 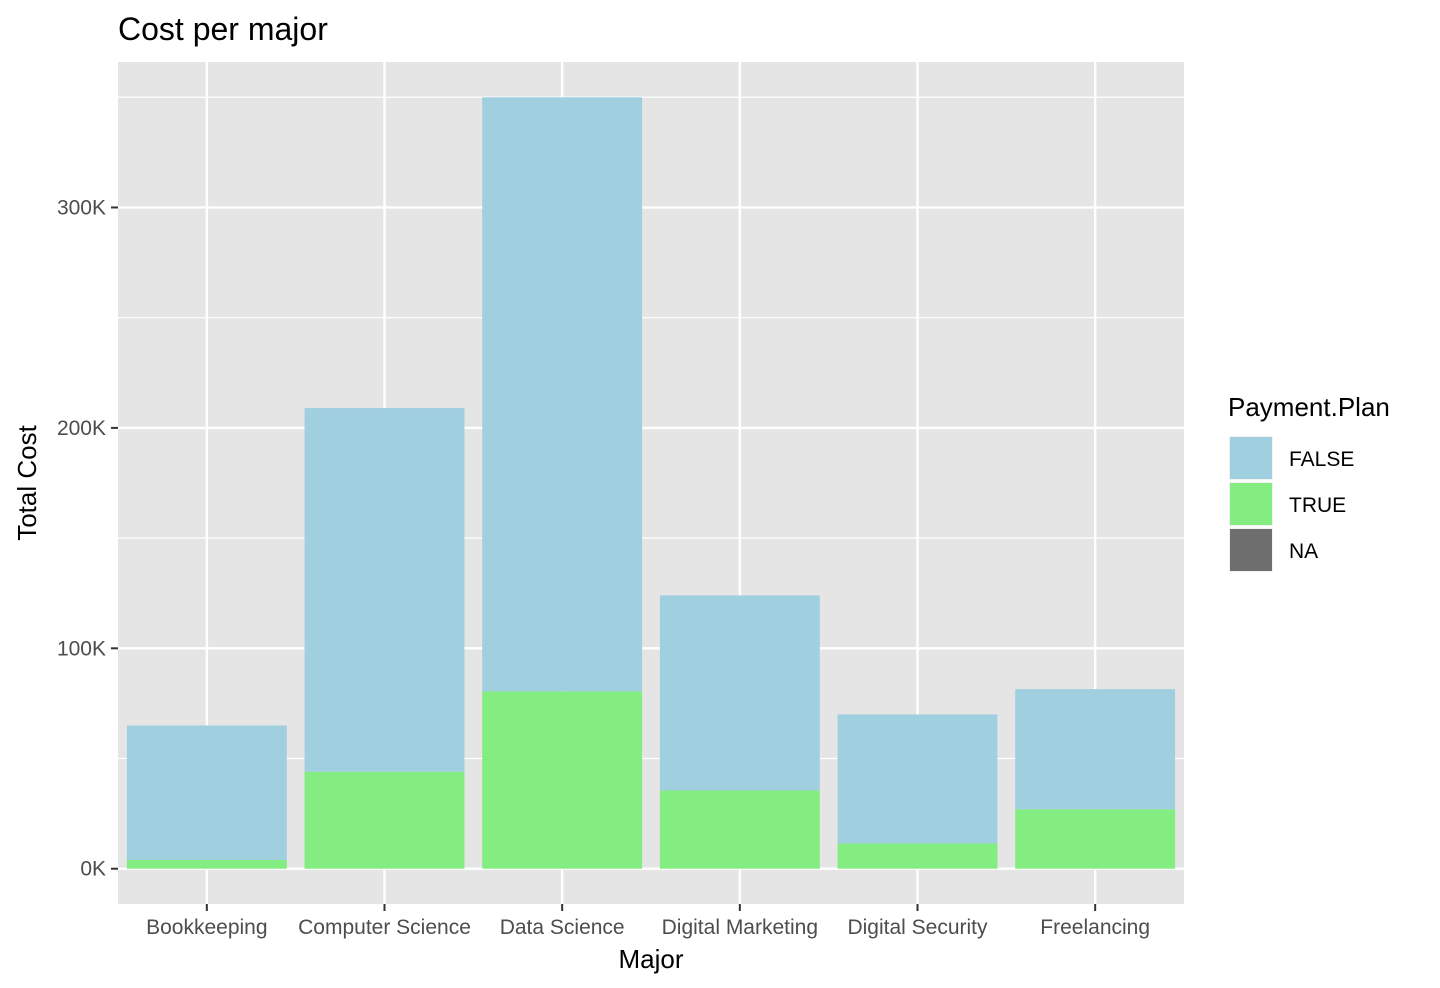 I want to click on y-tick-label: 300K, so click(x=81, y=207).